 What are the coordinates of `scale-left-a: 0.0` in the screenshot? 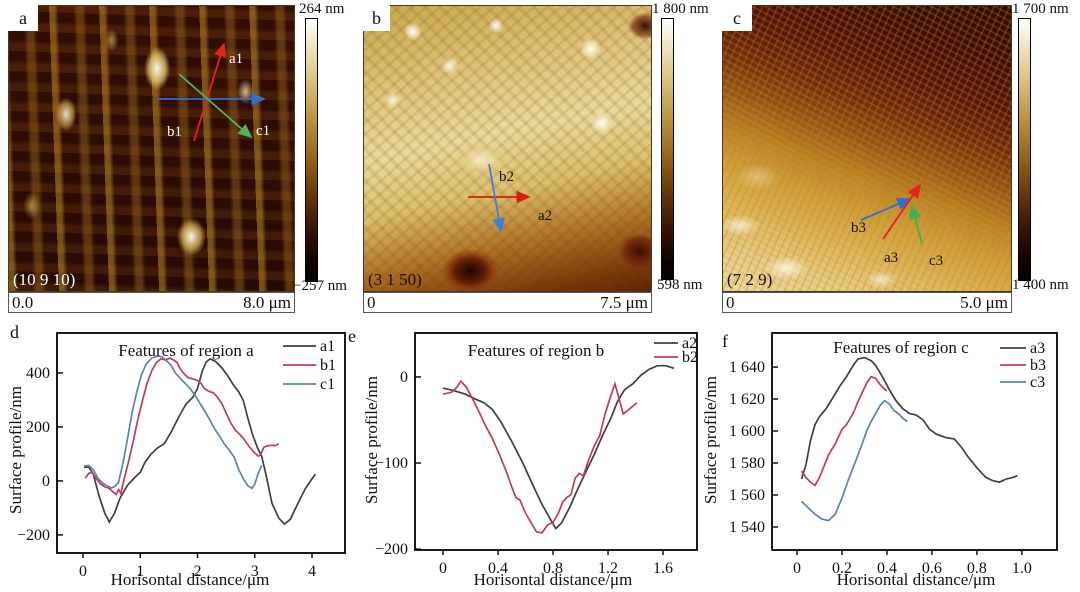 It's located at (23, 302).